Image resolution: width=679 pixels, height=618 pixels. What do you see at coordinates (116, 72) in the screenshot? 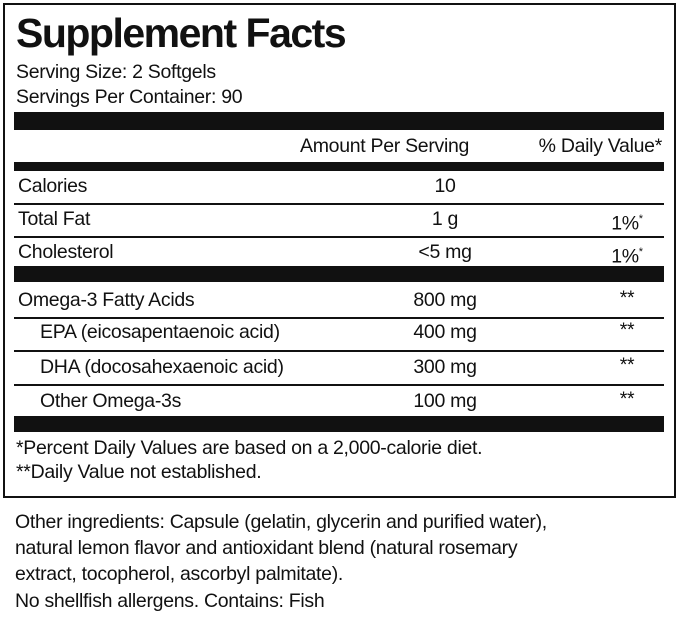
I see `serving-size: Serving Size: 2 Softgels` at bounding box center [116, 72].